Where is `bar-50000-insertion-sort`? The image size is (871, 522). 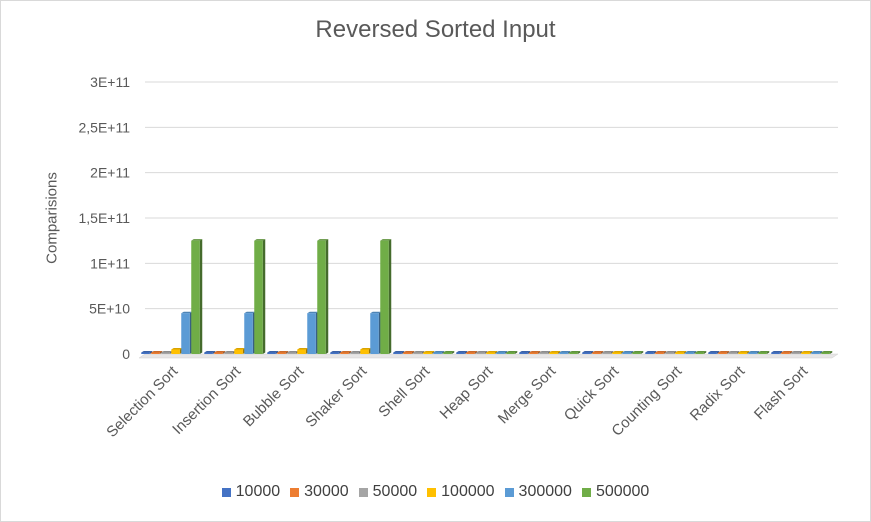
bar-50000-insertion-sort is located at coordinates (228, 353).